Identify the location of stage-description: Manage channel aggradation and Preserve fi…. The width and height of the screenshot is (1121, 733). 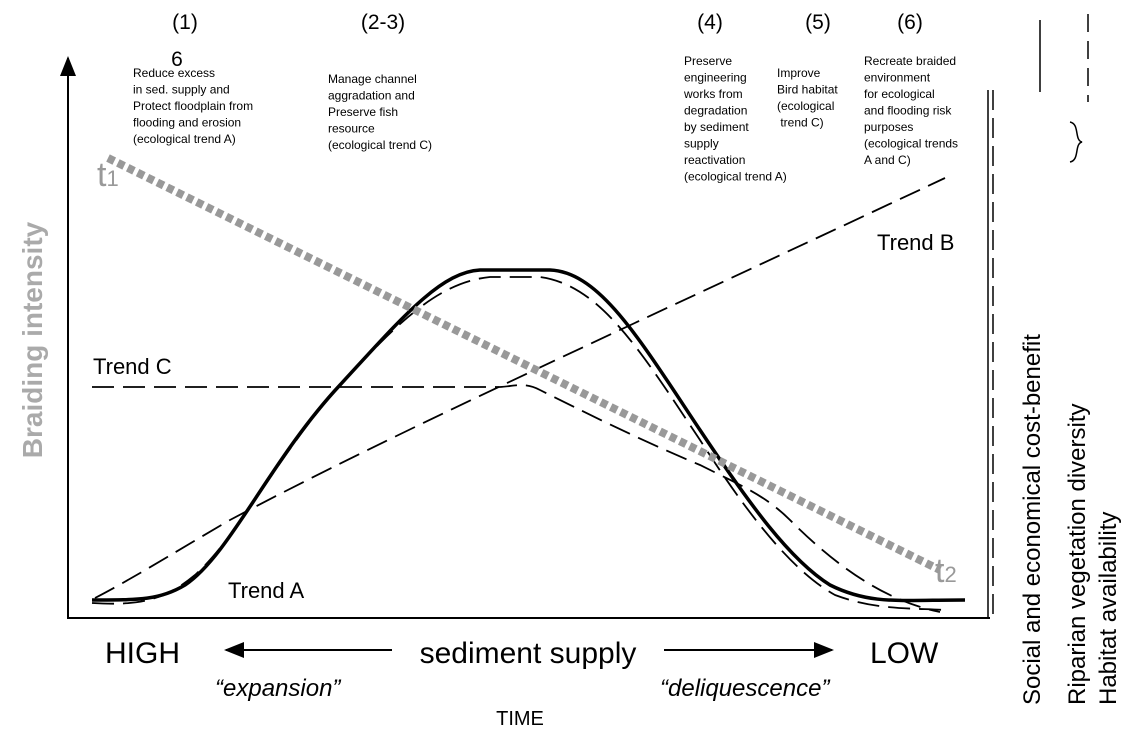
(380, 112).